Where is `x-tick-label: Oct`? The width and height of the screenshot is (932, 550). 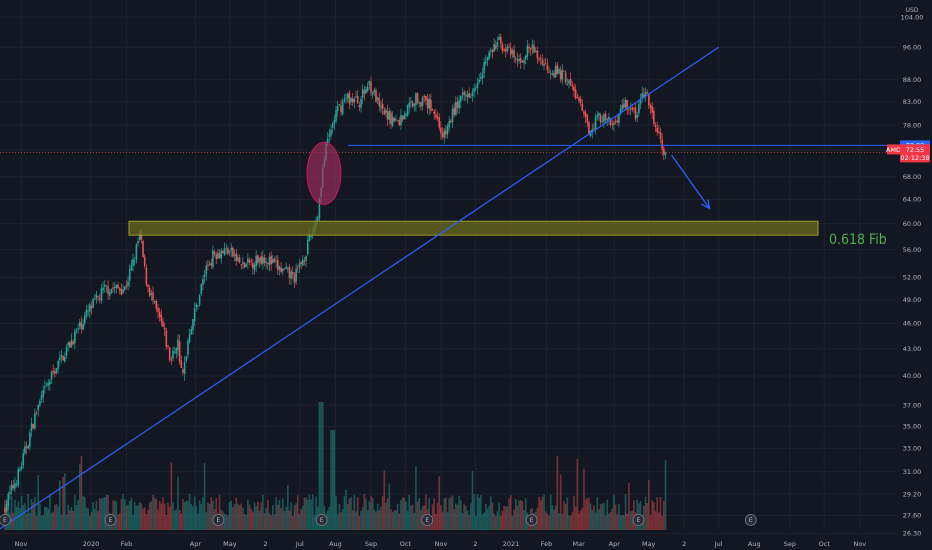
x-tick-label: Oct is located at coordinates (825, 544).